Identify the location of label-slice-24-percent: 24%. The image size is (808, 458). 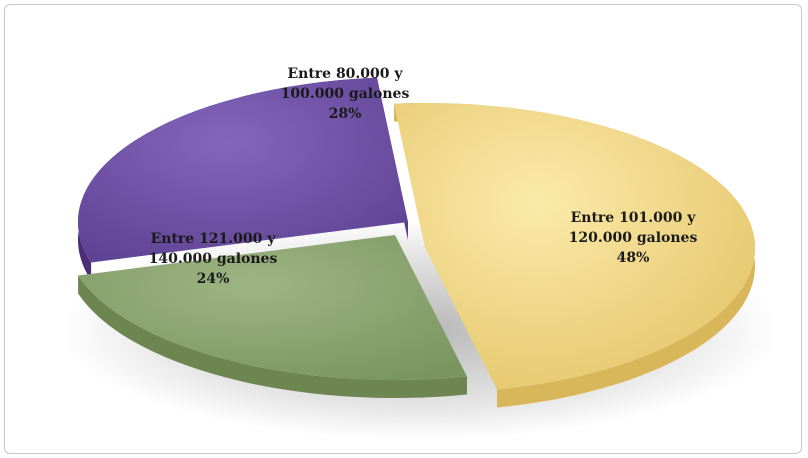
(213, 279).